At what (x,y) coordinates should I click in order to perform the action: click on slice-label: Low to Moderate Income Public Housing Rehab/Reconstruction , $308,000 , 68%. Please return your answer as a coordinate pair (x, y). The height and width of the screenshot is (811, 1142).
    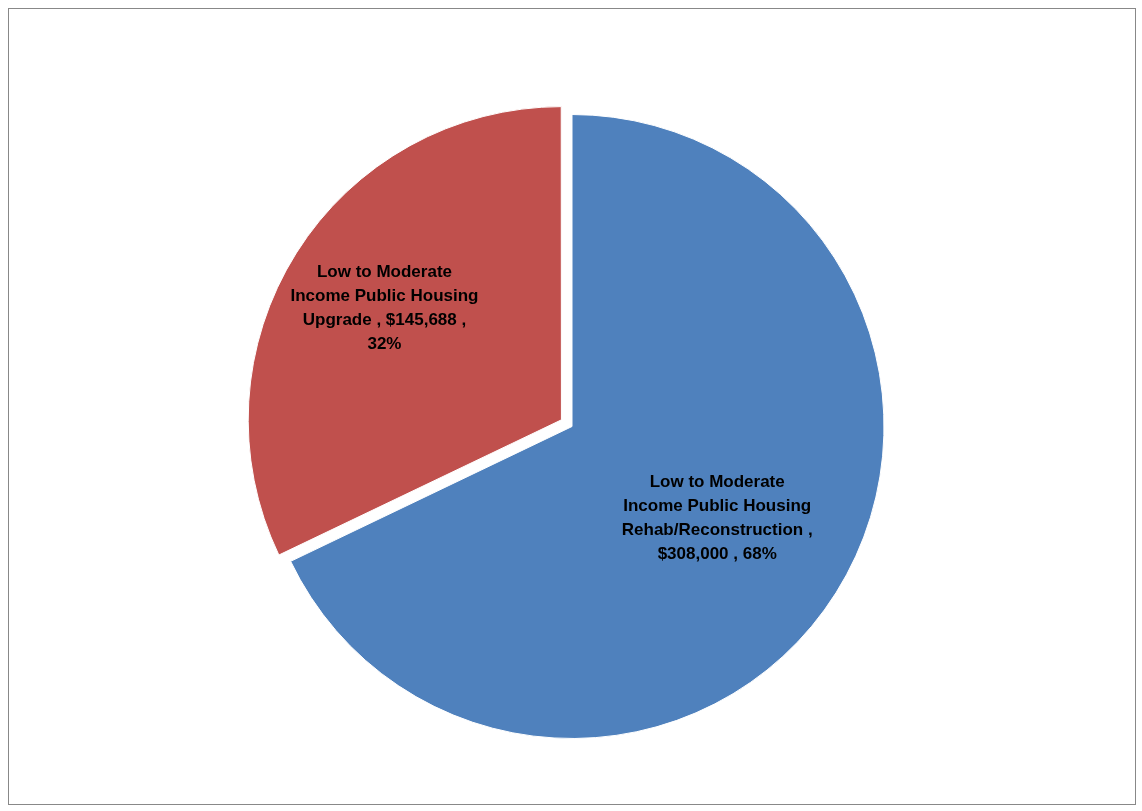
    Looking at the image, I should click on (717, 517).